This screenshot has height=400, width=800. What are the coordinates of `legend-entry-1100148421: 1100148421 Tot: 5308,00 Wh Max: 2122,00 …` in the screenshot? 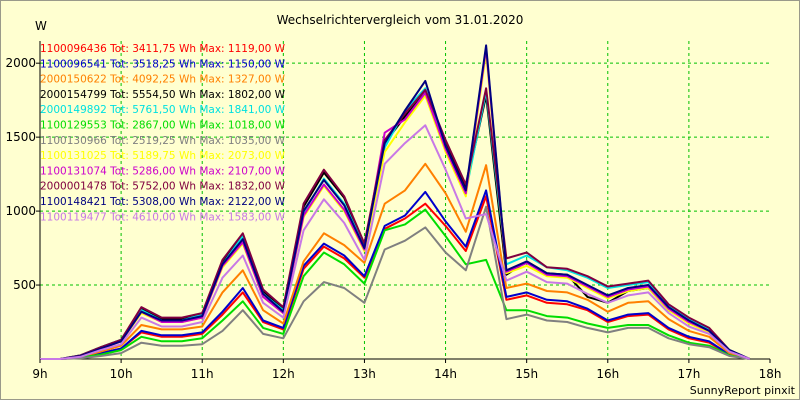 It's located at (163, 202).